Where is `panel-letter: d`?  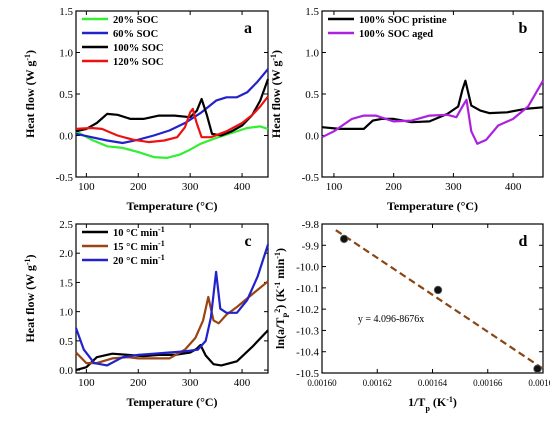
panel-letter: d is located at coordinates (523, 241).